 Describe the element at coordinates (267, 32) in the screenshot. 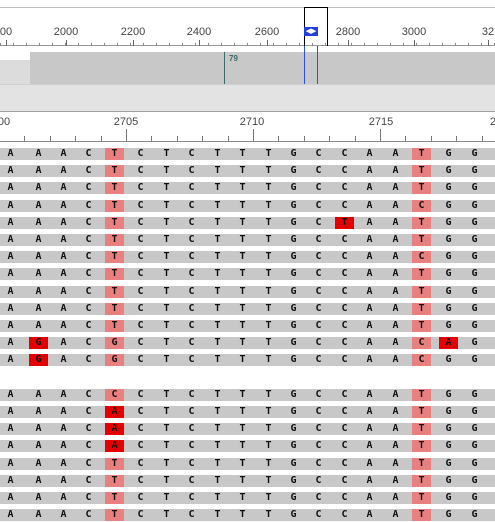

I see `overview-tick-label: 2600` at that location.